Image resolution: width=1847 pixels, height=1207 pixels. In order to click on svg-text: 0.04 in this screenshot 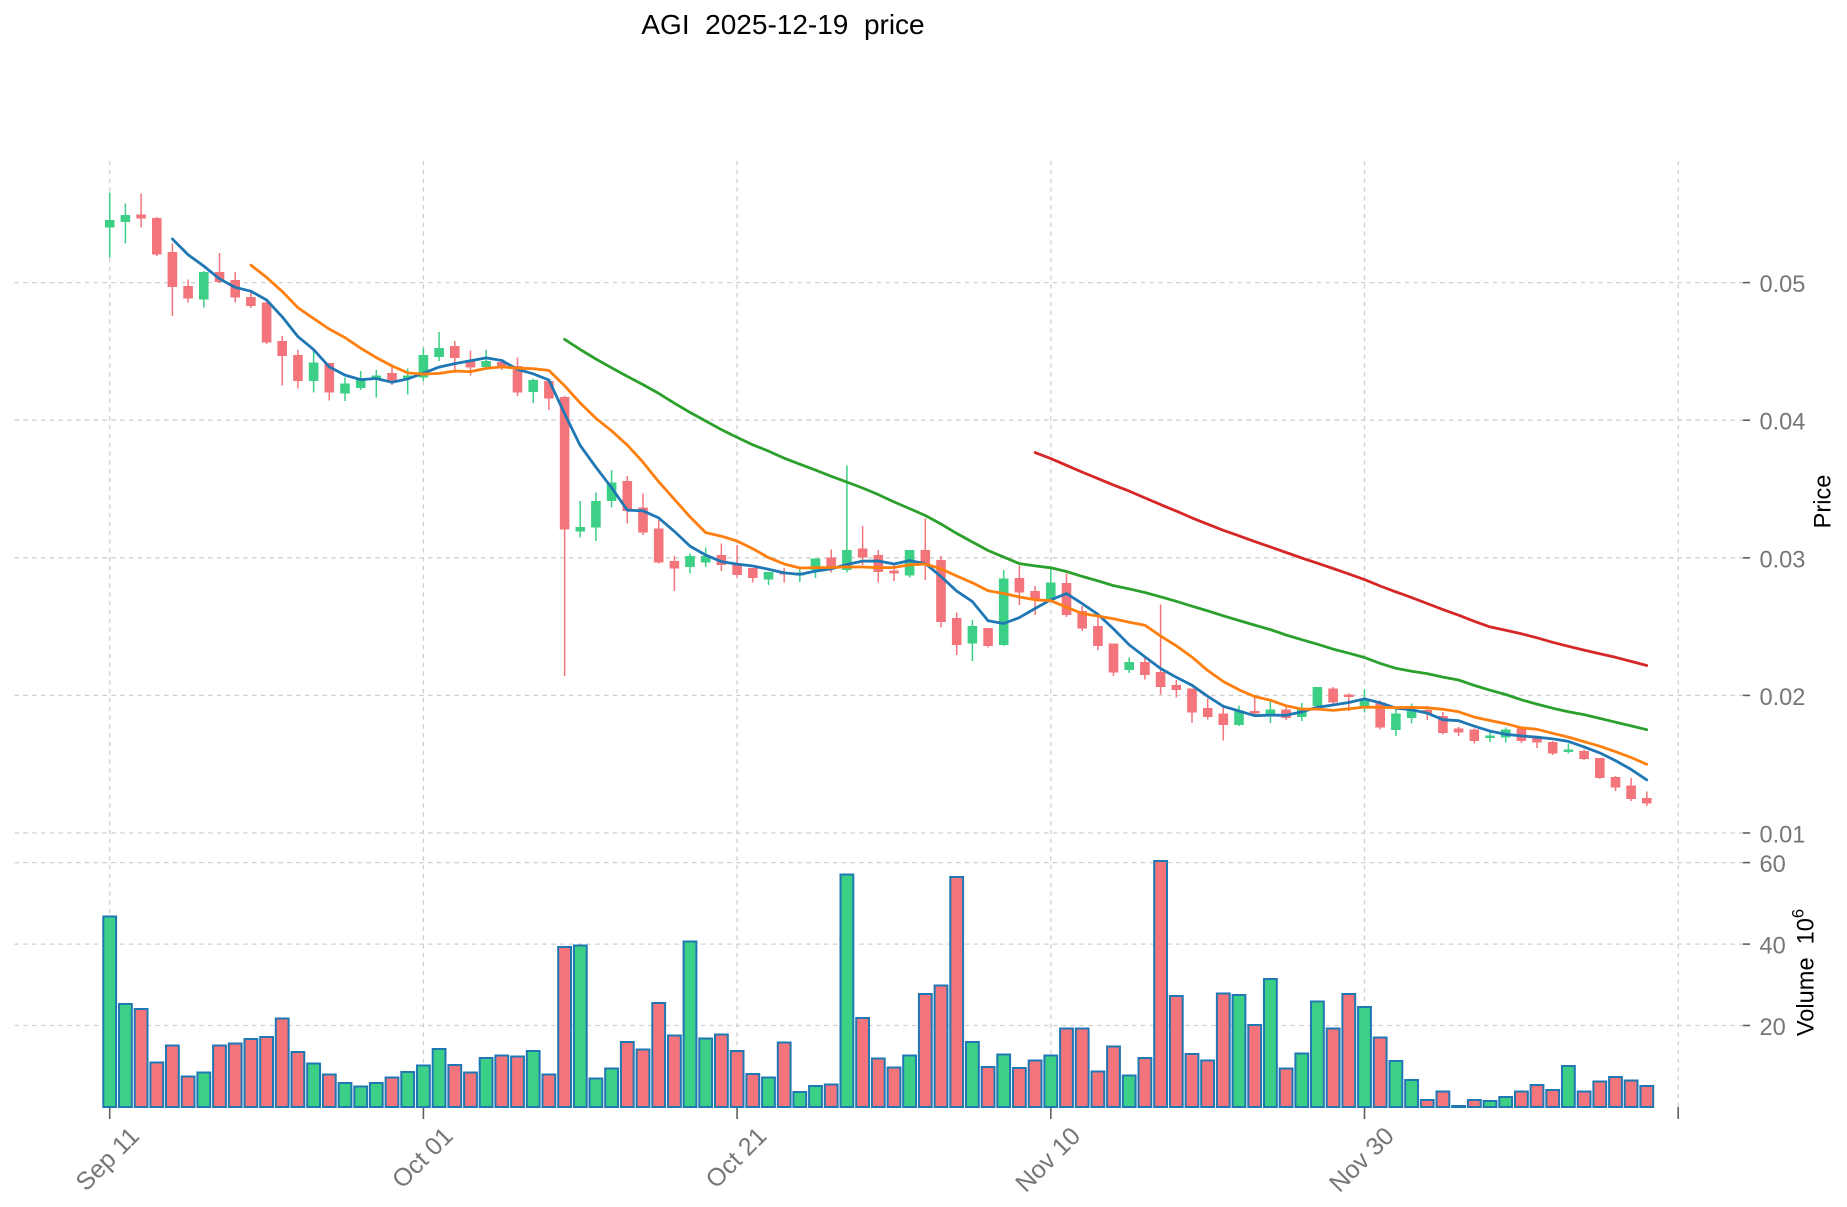, I will do `click(1783, 423)`.